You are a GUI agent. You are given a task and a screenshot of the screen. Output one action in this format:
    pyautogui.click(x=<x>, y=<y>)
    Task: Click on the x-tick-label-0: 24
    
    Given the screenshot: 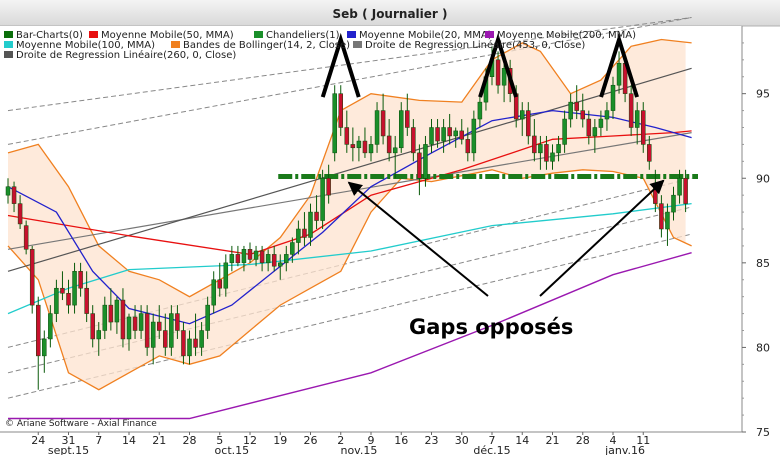 What is the action you would take?
    pyautogui.click(x=38, y=440)
    